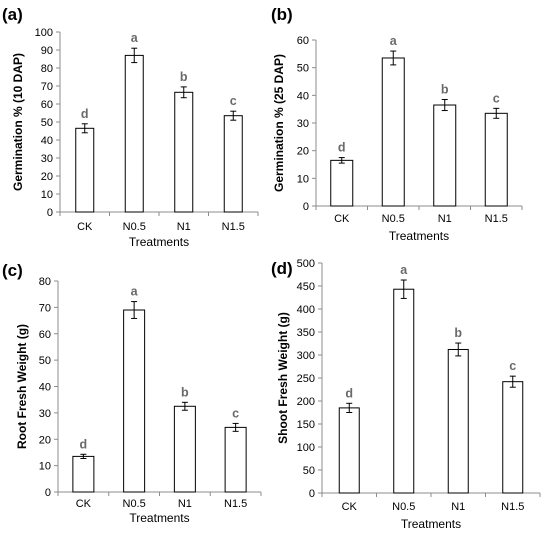 This screenshot has height=540, width=550. I want to click on y-tick-label: 450, so click(306, 287).